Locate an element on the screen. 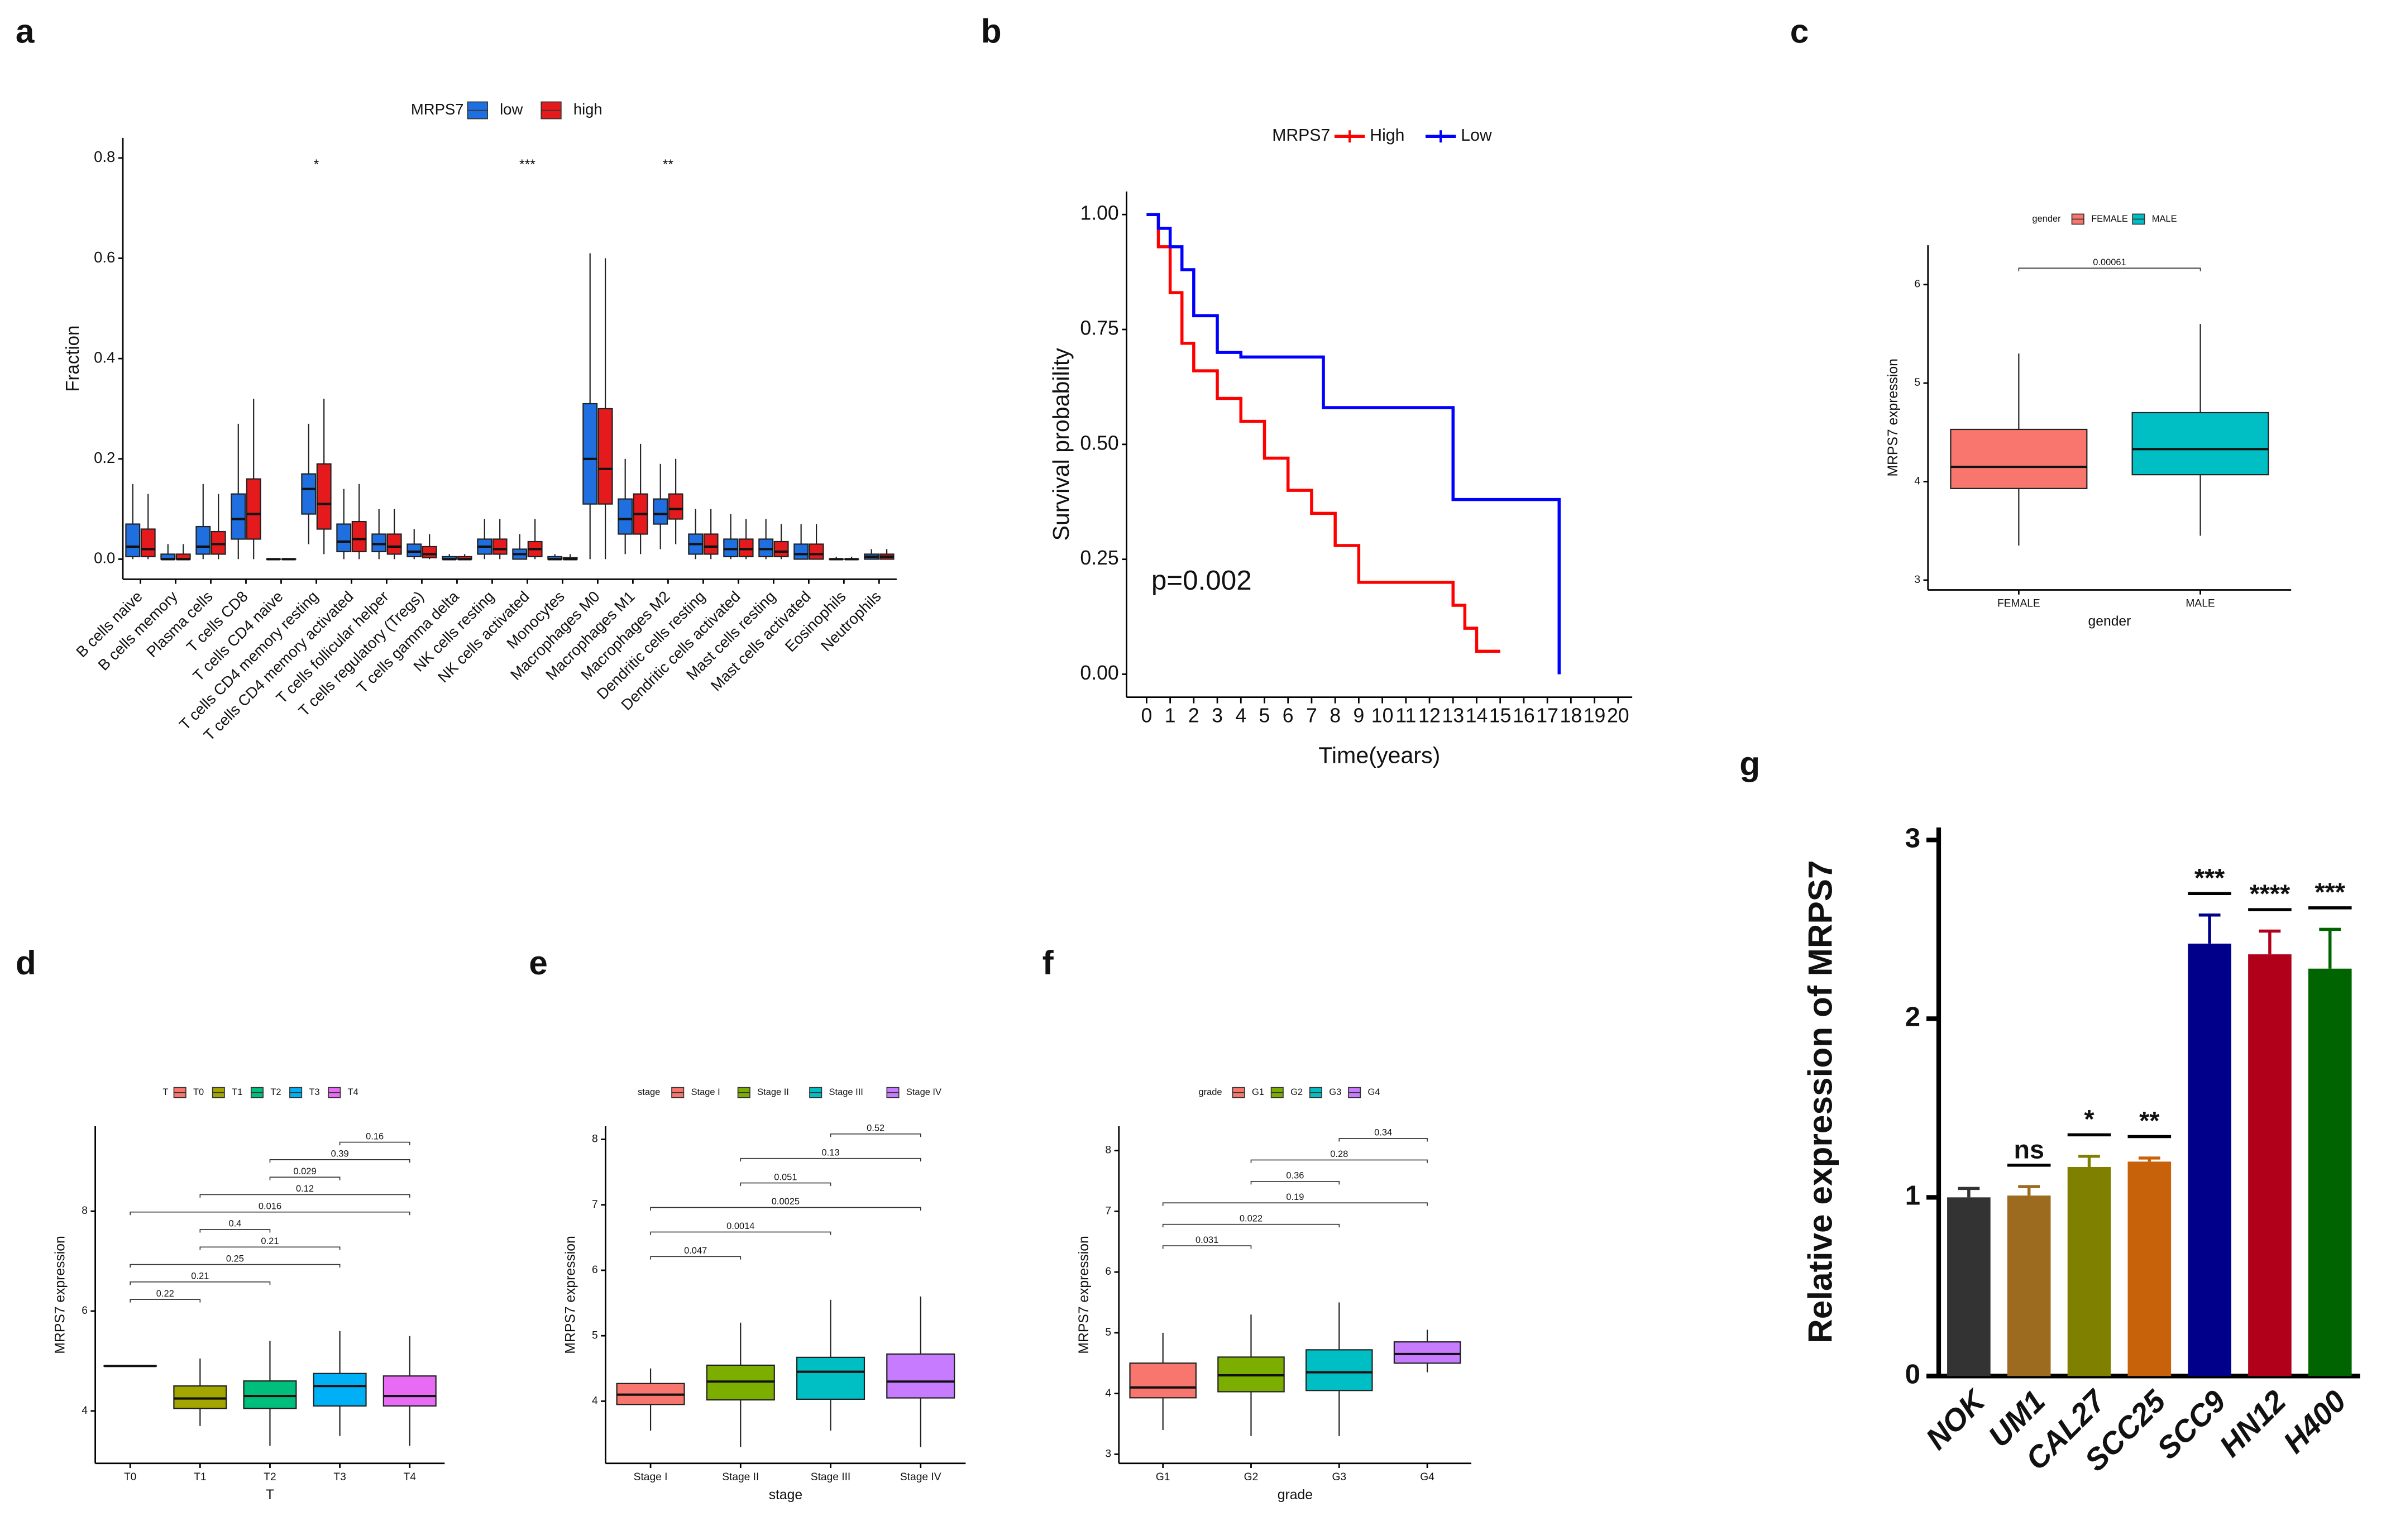  x-tick-label: 4 is located at coordinates (1240, 716).